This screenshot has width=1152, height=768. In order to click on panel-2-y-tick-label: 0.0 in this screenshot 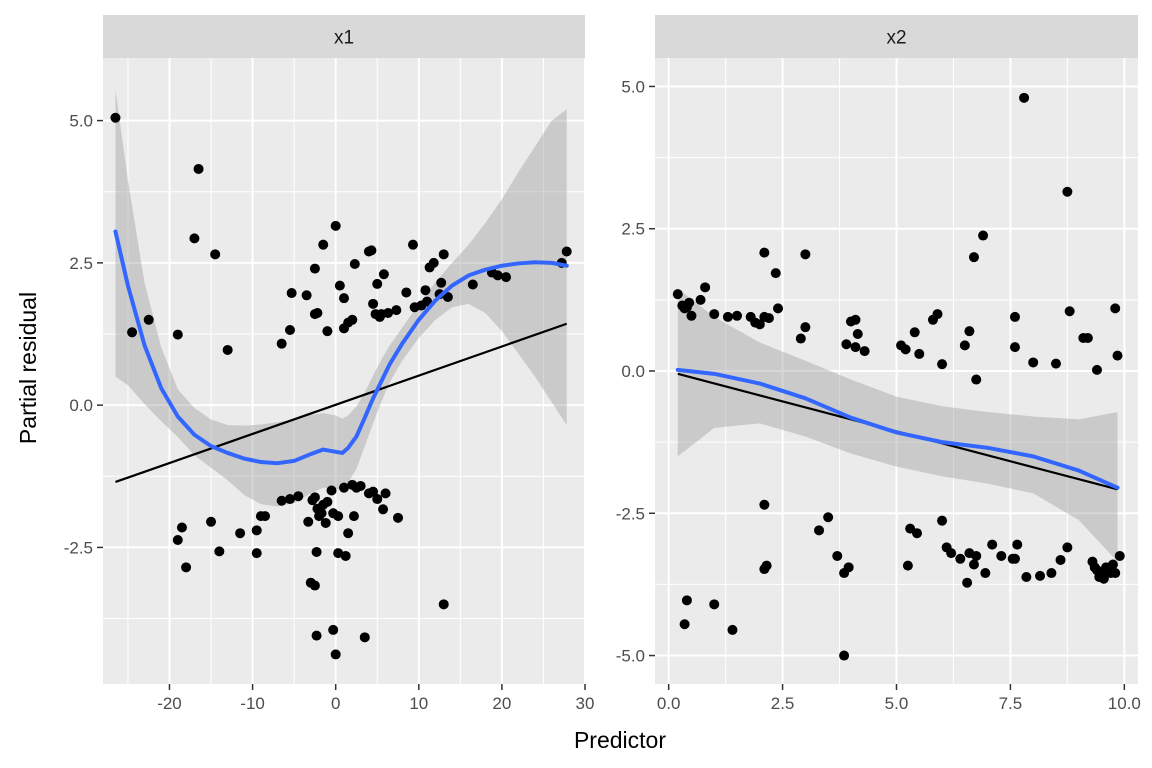, I will do `click(633, 371)`.